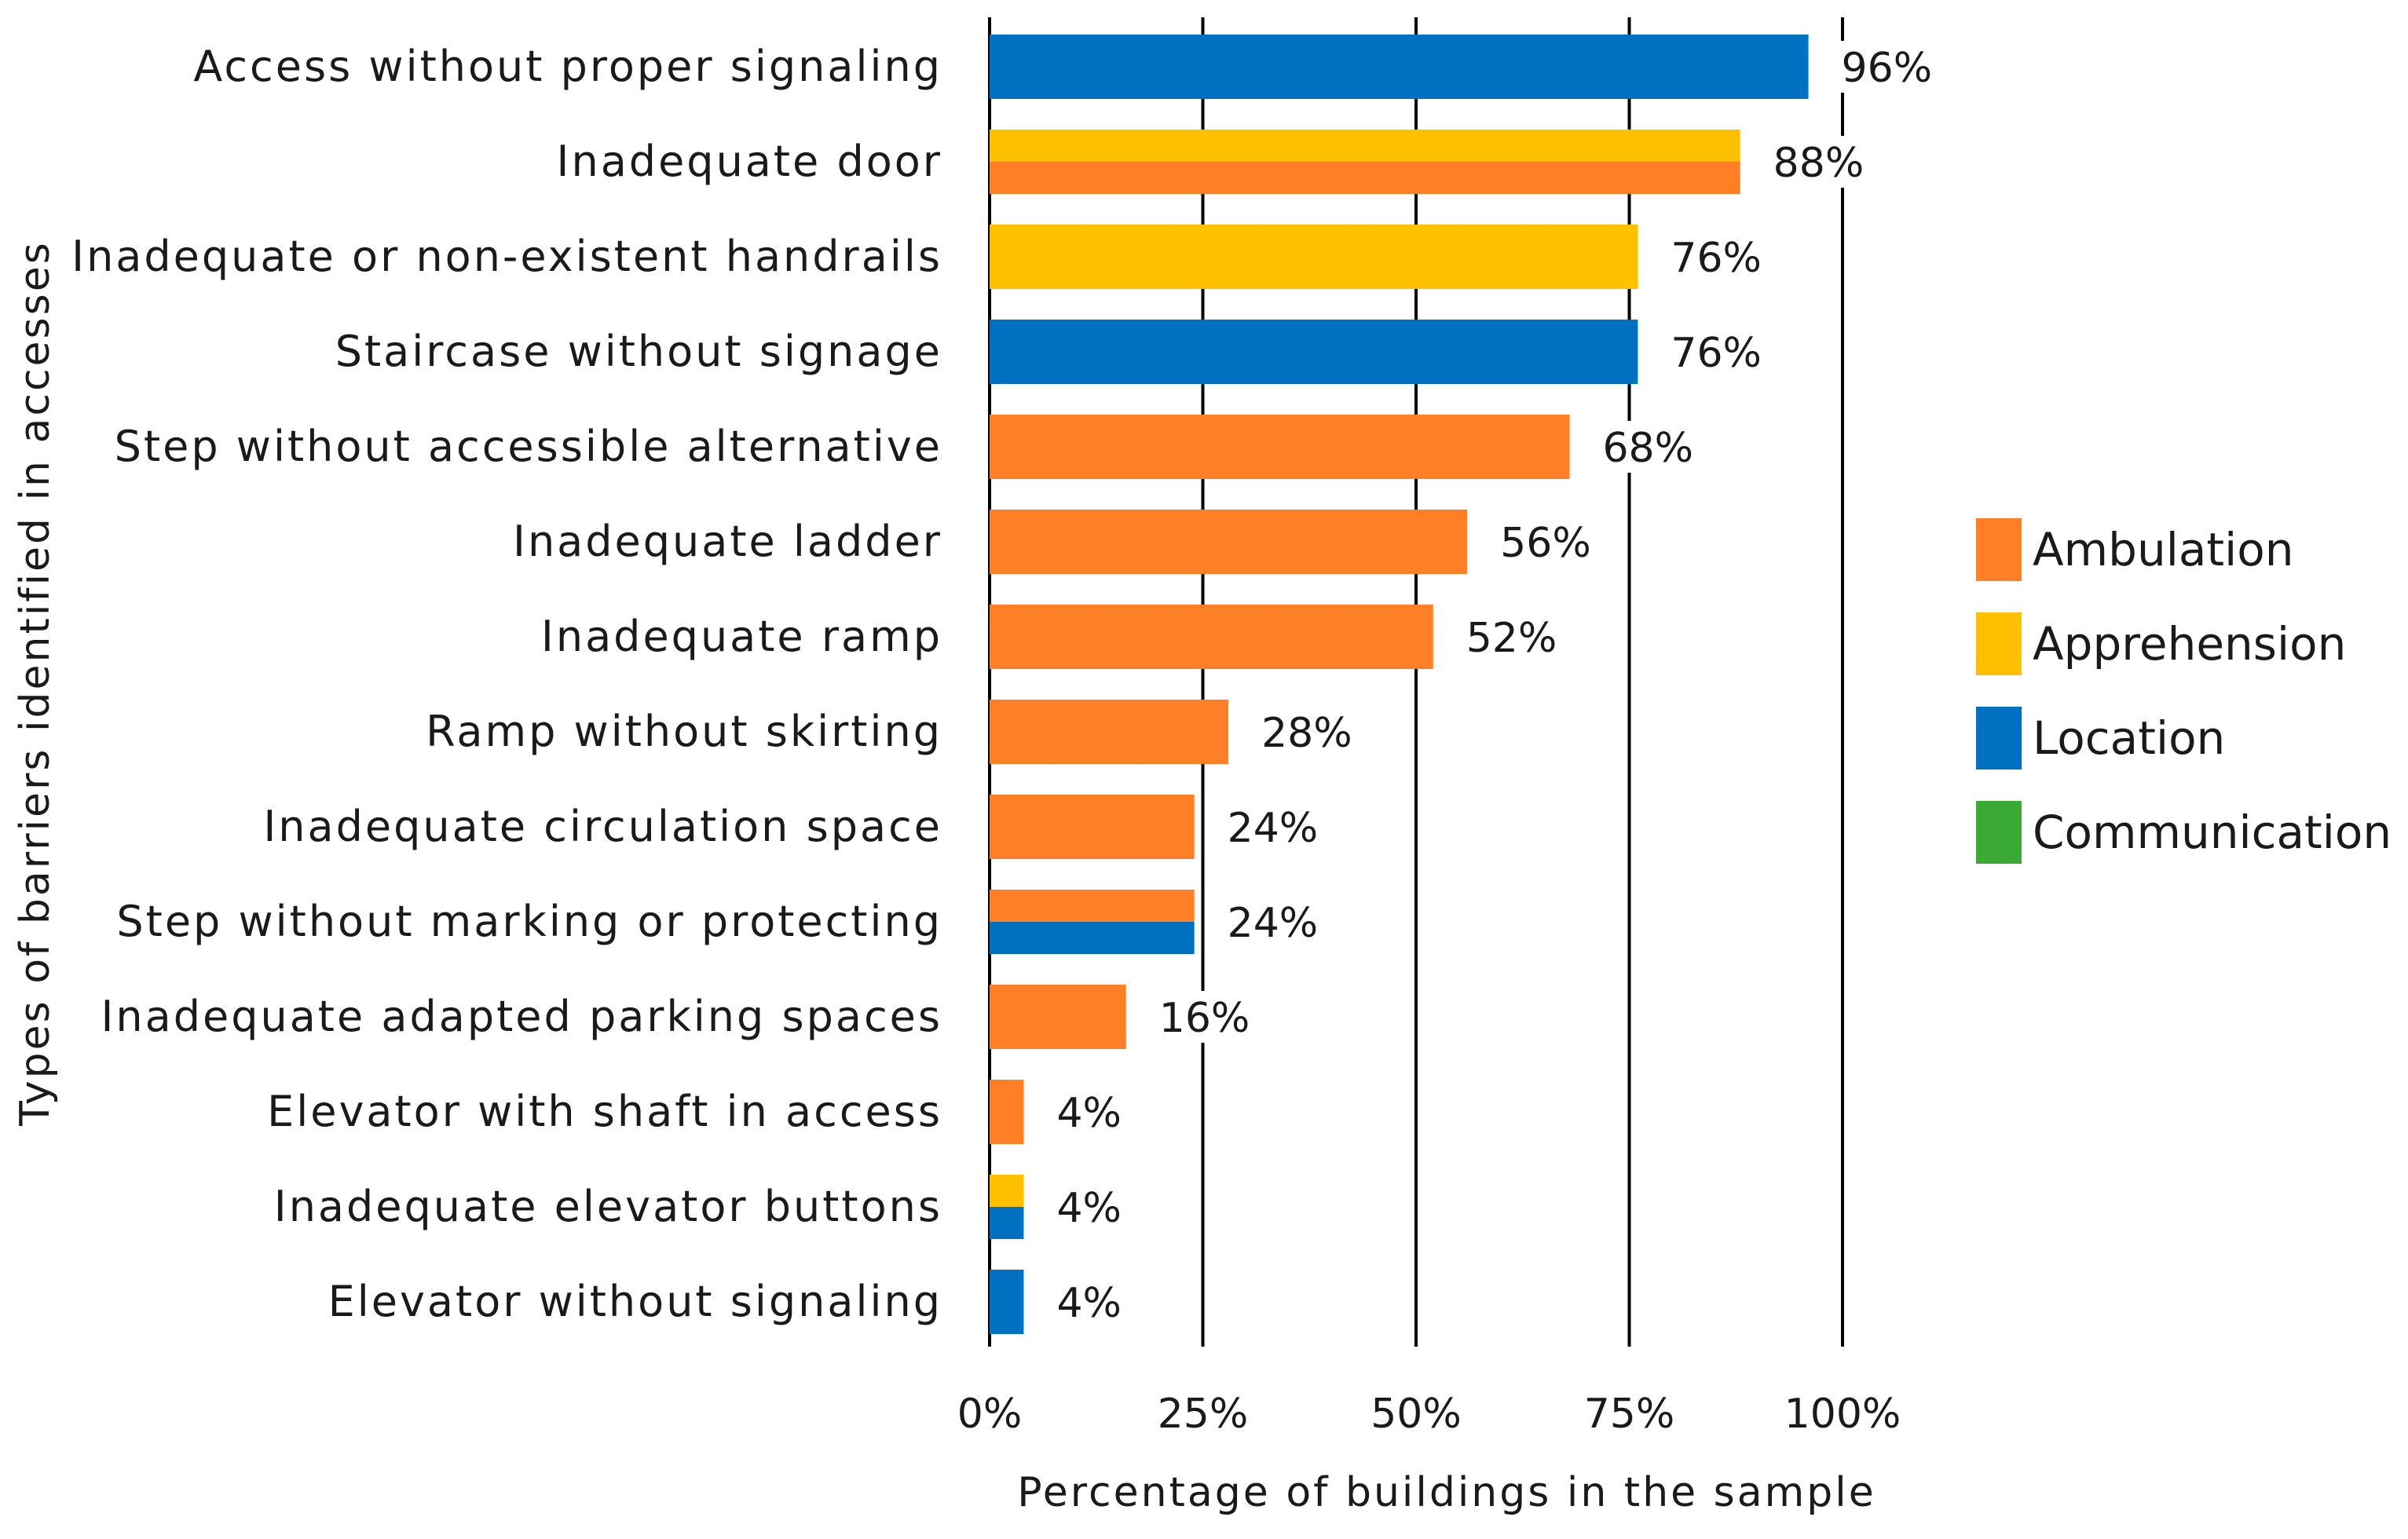 The height and width of the screenshot is (1539, 2408). I want to click on bar-11-ambulation, so click(1007, 1112).